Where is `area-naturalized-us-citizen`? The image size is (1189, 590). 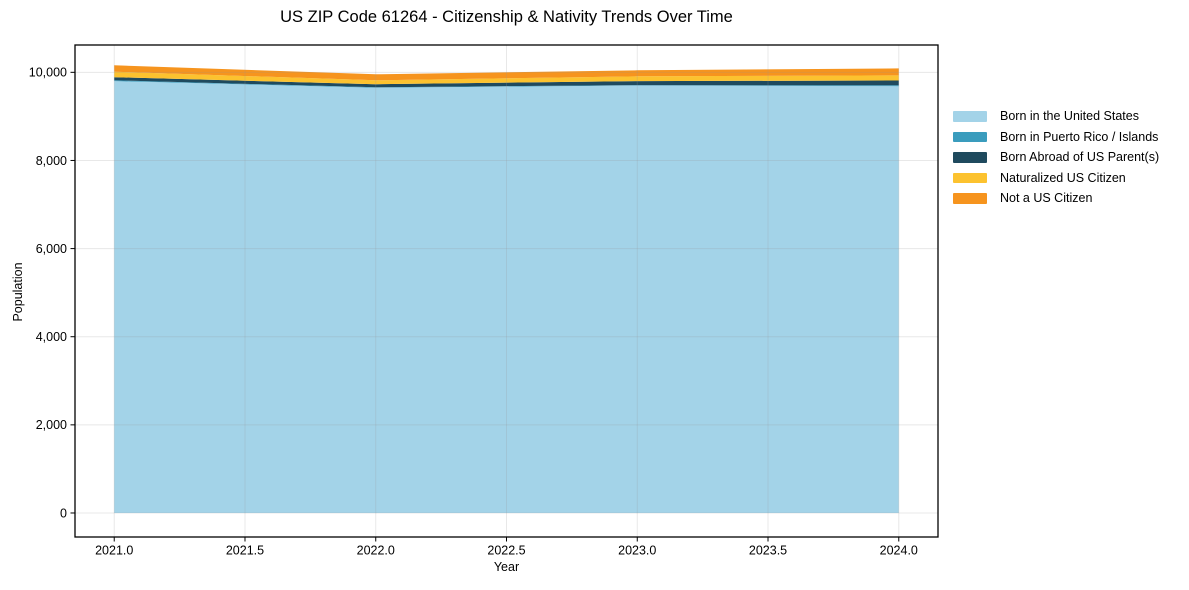 area-naturalized-us-citizen is located at coordinates (506, 78).